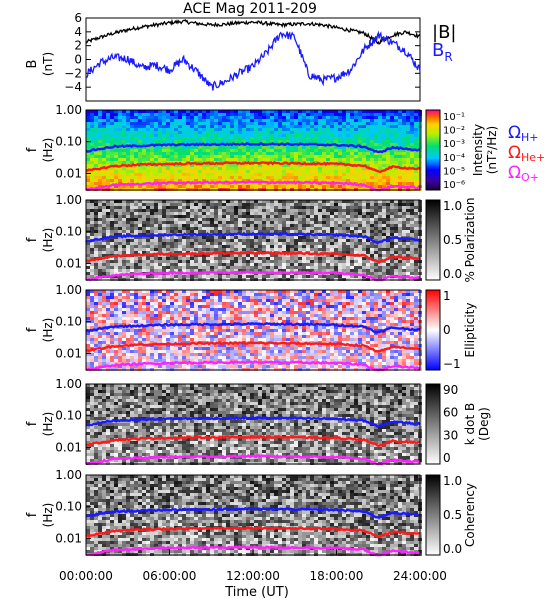 The height and width of the screenshot is (604, 550). Describe the element at coordinates (170, 576) in the screenshot. I see `x-tick-label: 06:00:00` at that location.